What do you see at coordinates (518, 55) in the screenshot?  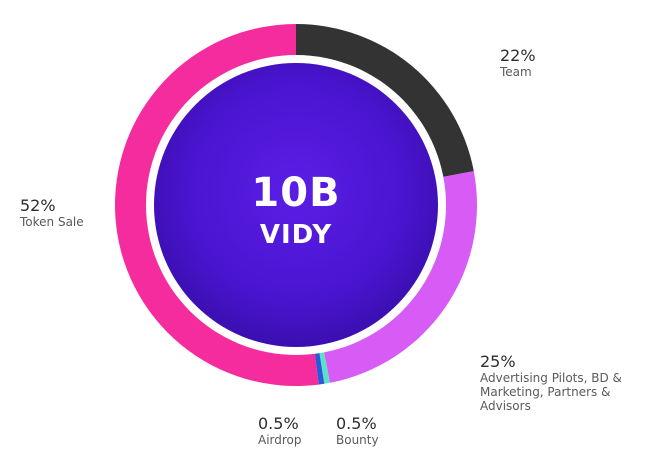 I see `slice-percent: 22%` at bounding box center [518, 55].